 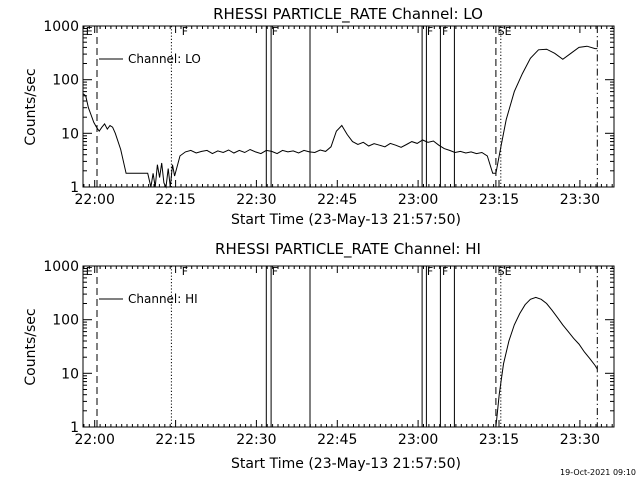 I want to click on footer-timestamp: 19-Oct-2021 09:10, so click(x=598, y=472).